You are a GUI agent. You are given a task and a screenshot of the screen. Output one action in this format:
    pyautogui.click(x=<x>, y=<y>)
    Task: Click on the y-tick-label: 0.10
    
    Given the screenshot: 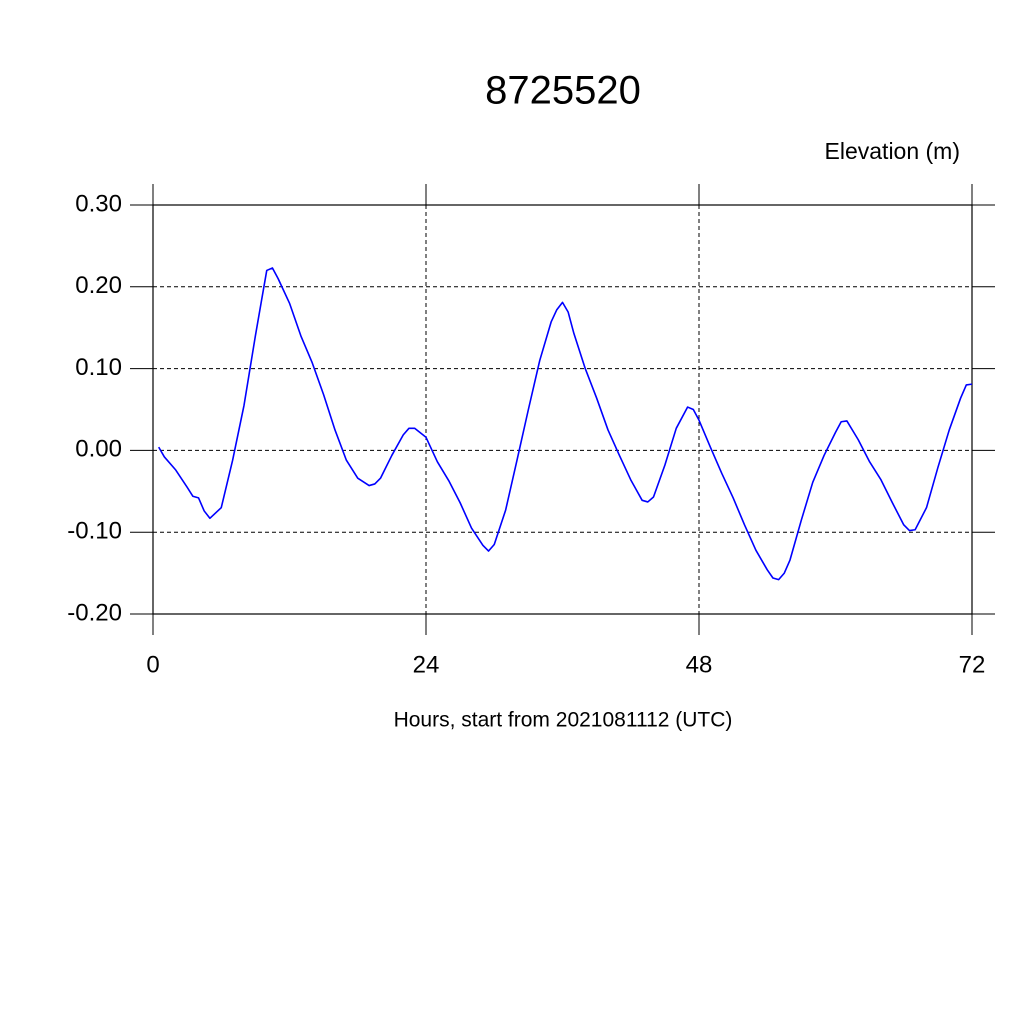 What is the action you would take?
    pyautogui.click(x=98, y=367)
    